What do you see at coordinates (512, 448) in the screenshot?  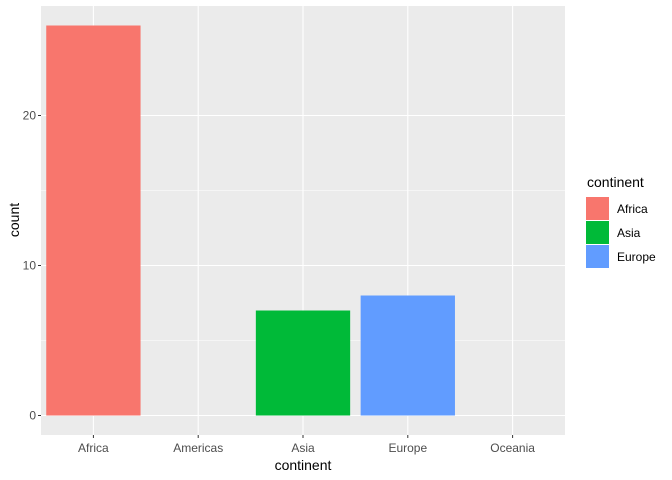 I see `x-tick-label: Oceania` at bounding box center [512, 448].